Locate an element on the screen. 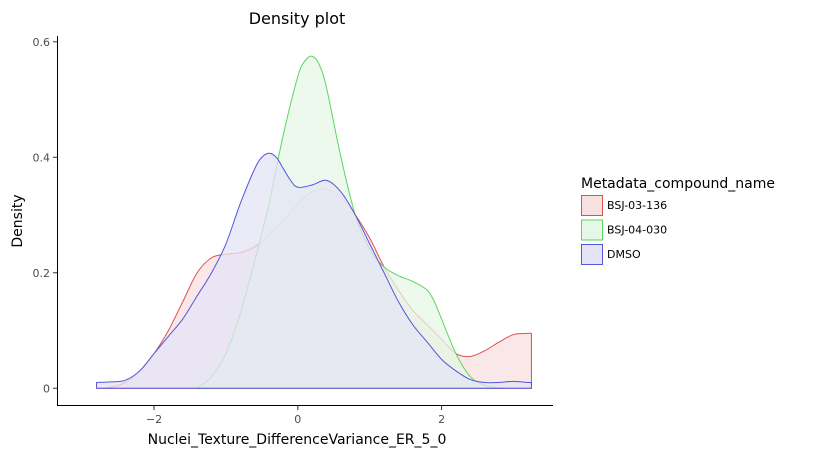  x-tick-label: 2 is located at coordinates (441, 419).